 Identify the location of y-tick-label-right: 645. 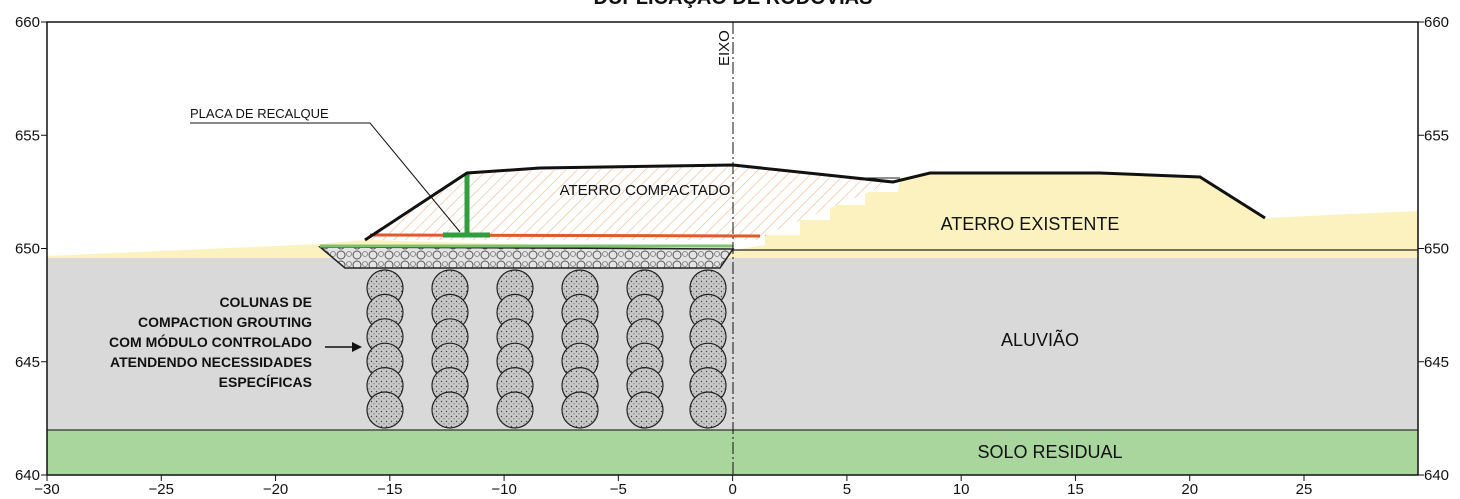
(1436, 362).